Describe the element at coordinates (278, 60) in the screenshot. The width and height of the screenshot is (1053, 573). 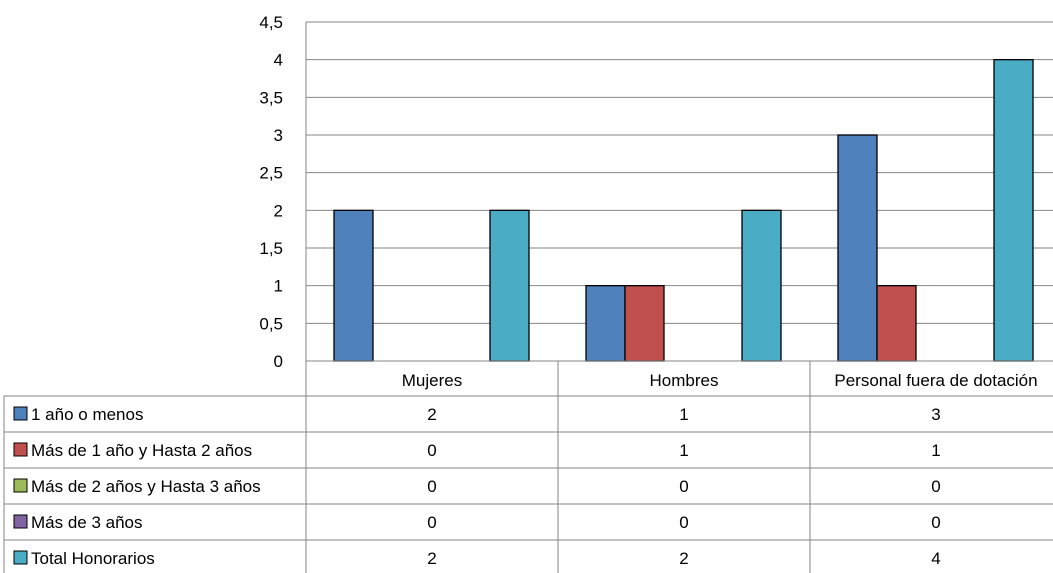
I see `y-tick-label: 4` at that location.